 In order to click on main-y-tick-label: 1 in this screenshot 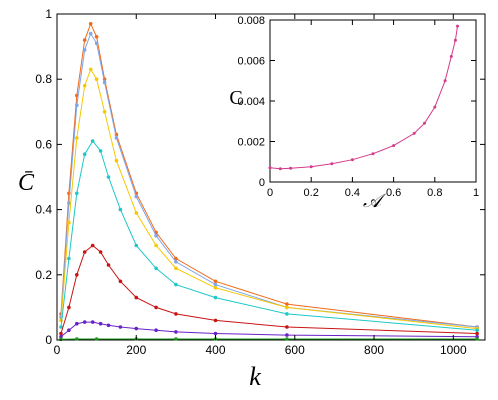, I will do `click(48, 14)`.